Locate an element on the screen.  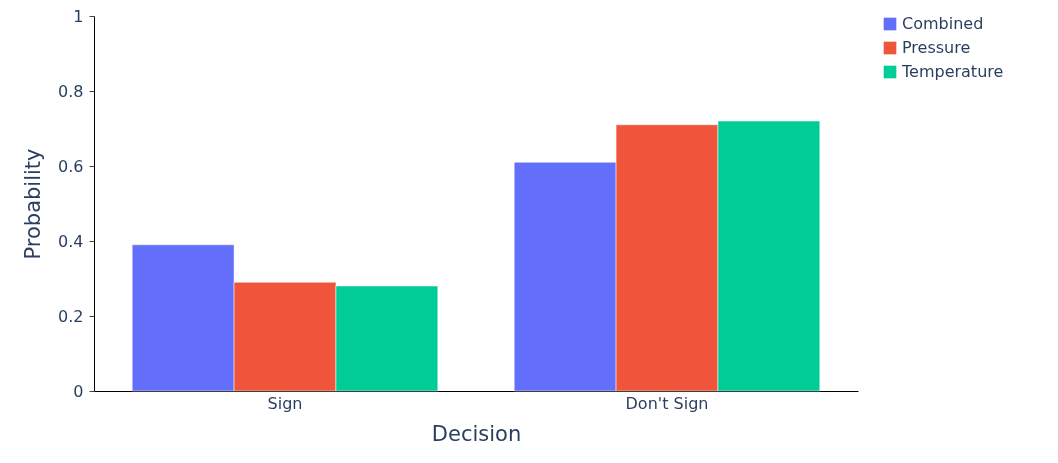
y-tick-label: 0.6 is located at coordinates (71, 166).